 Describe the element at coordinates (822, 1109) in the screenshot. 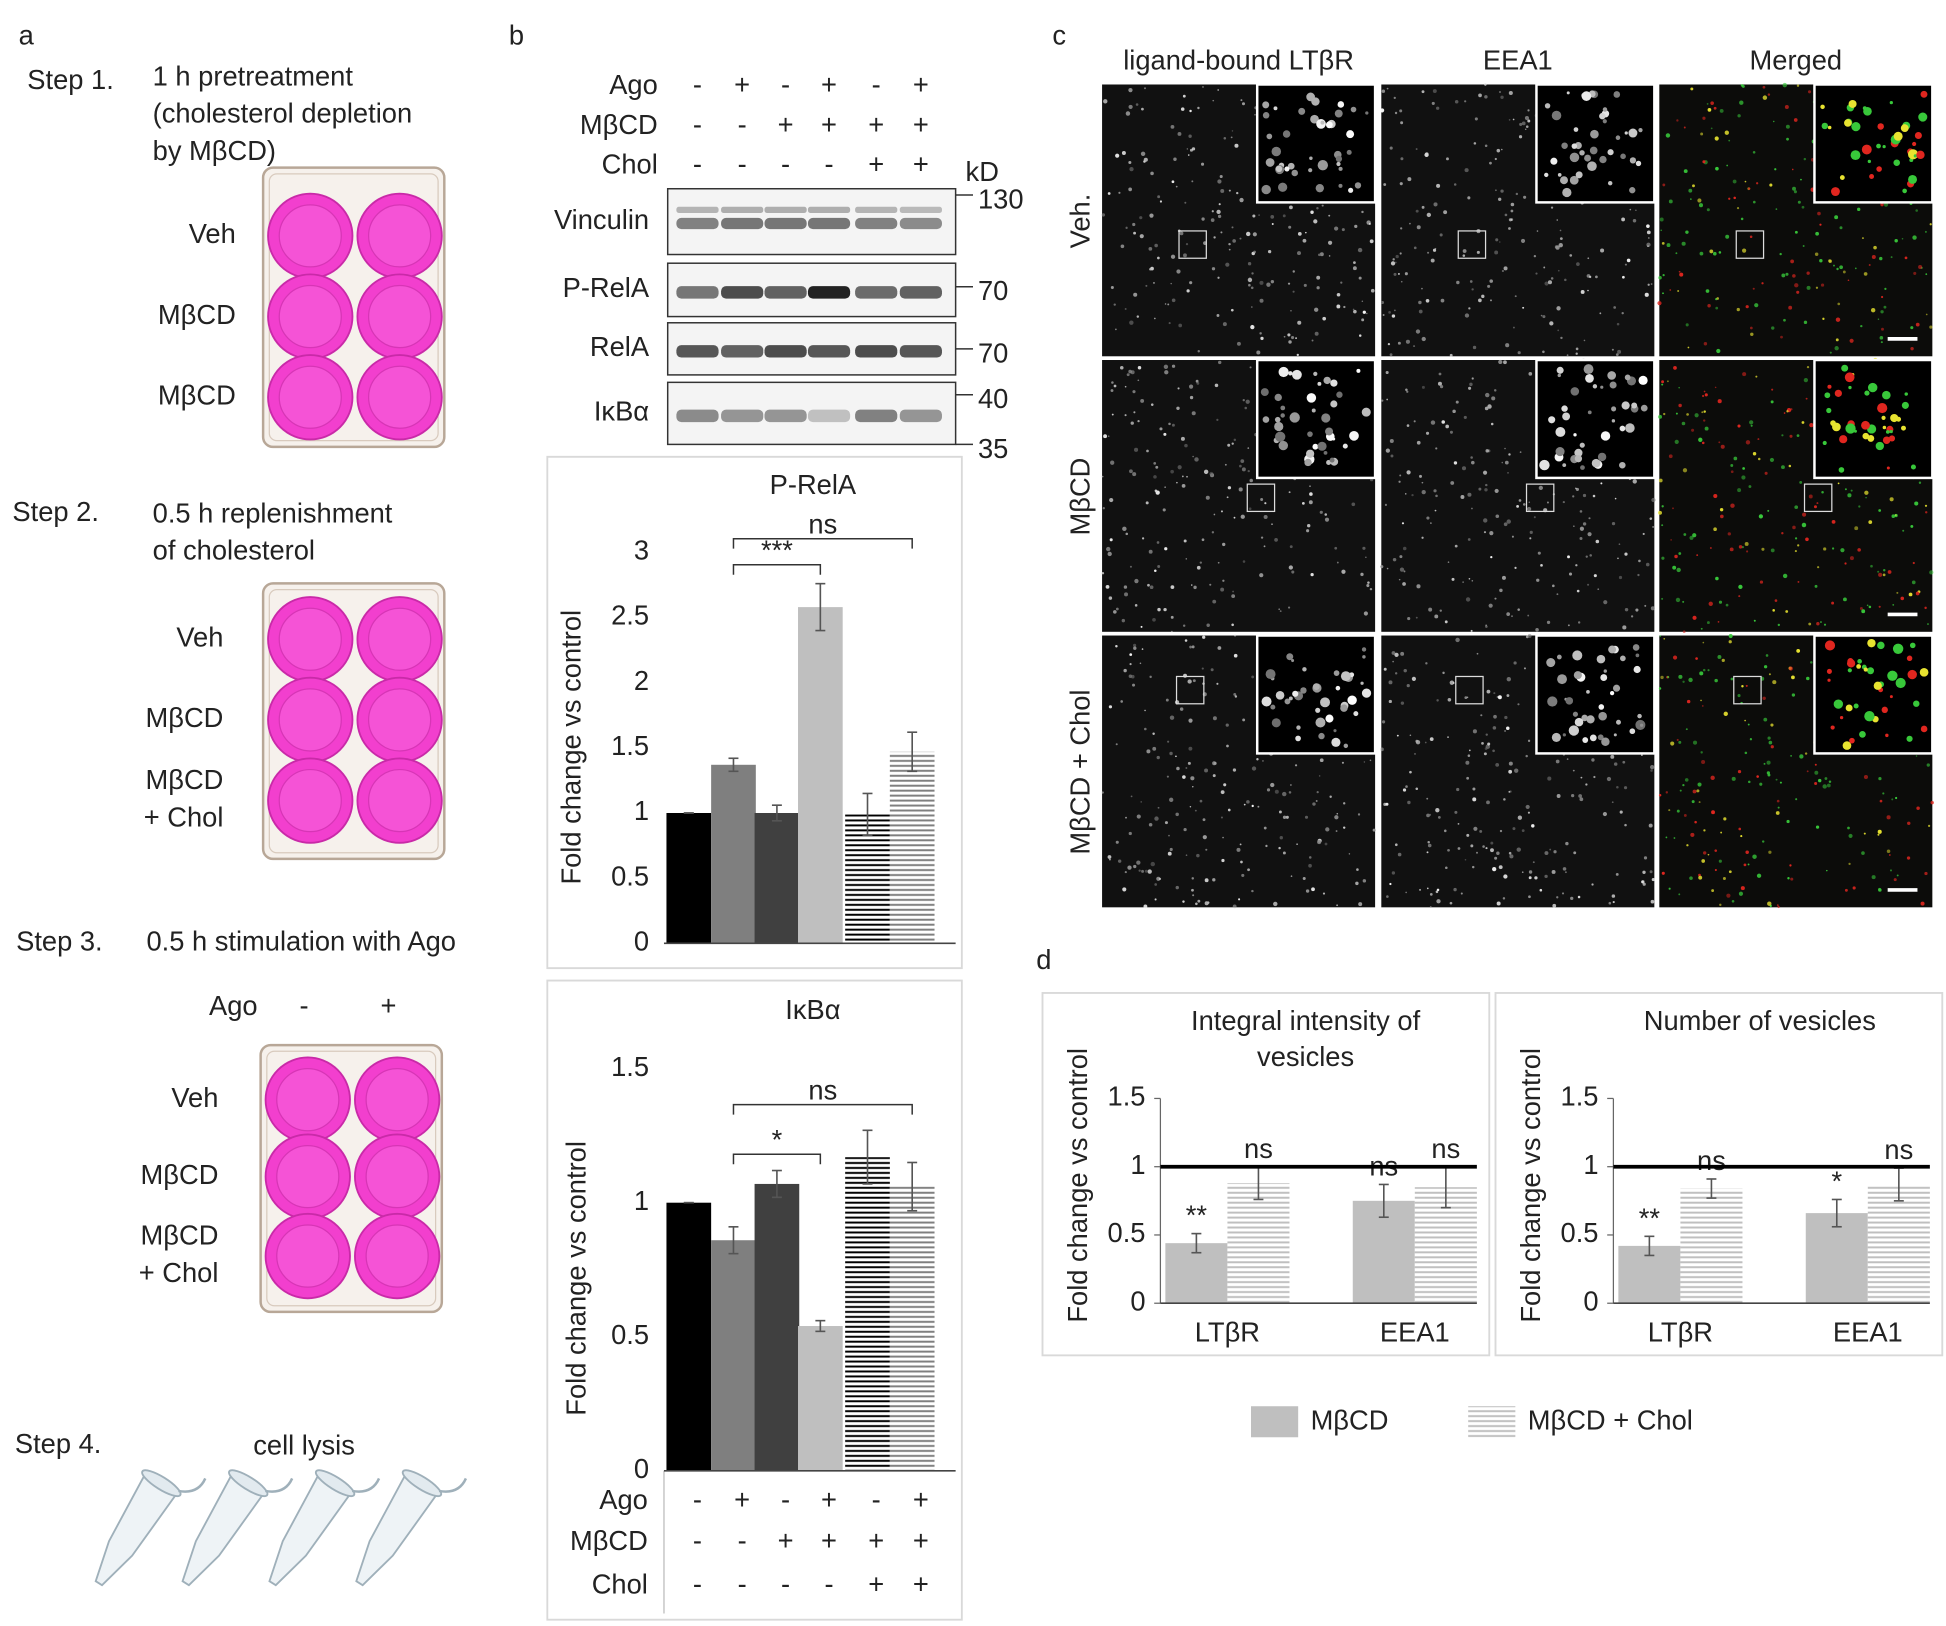

I see `significance-bracket` at that location.